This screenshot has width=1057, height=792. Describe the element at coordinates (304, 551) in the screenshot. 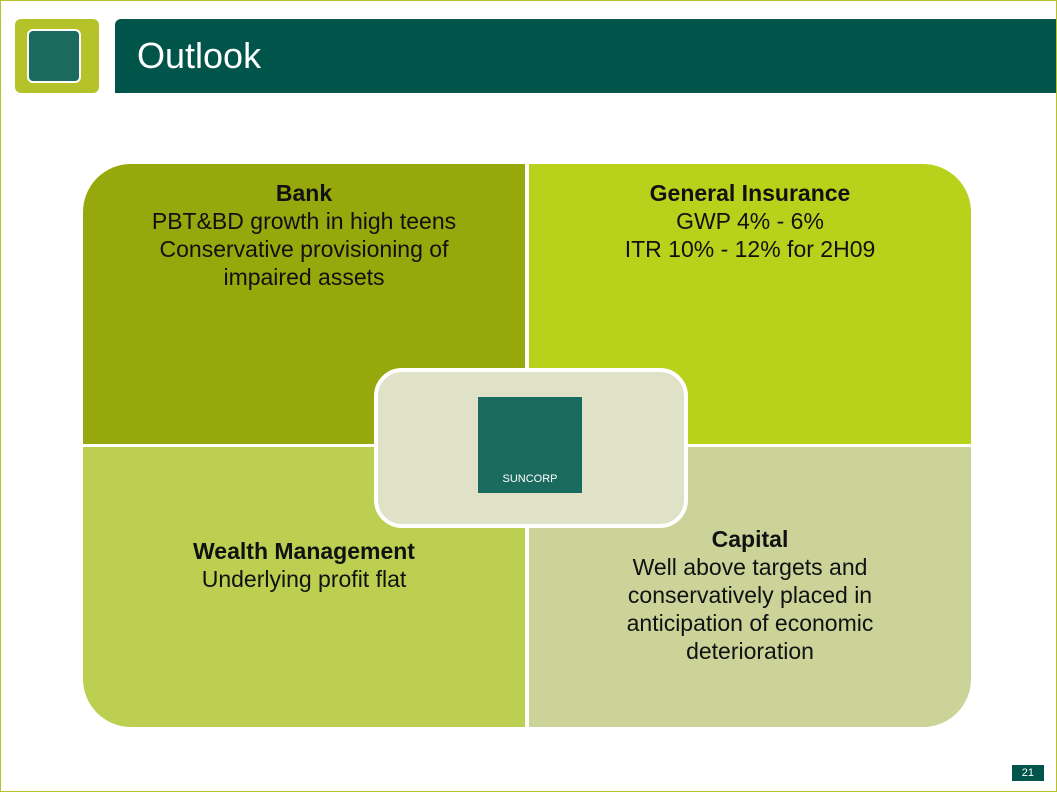

I see `quadrant-title: Wealth Management` at that location.